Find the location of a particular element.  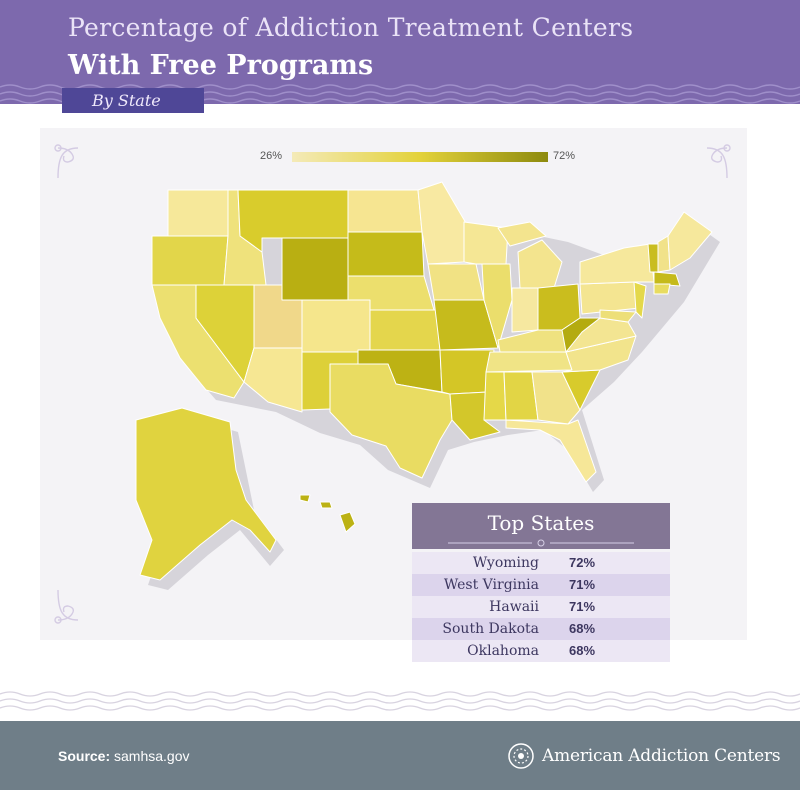

state-michigan-up is located at coordinates (522, 234).